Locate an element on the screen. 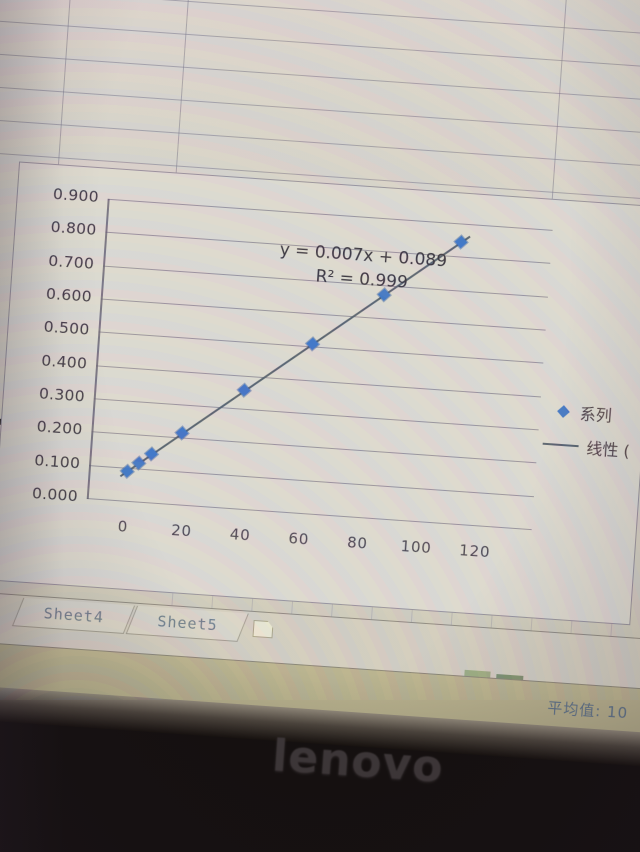 Image resolution: width=640 pixels, height=852 pixels. chart-legend: 系列 线性 ( is located at coordinates (590, 437).